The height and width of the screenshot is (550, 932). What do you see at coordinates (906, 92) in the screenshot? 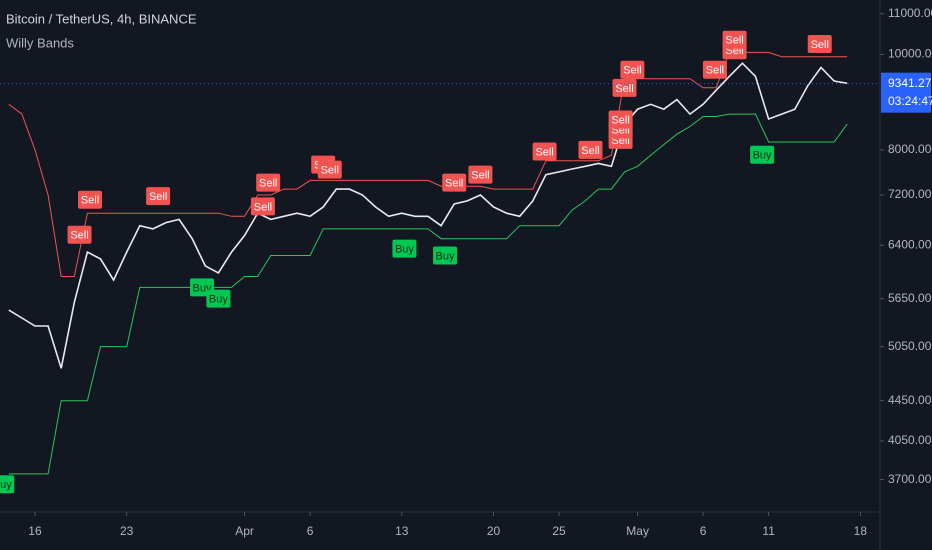
I see `current-price-box` at bounding box center [906, 92].